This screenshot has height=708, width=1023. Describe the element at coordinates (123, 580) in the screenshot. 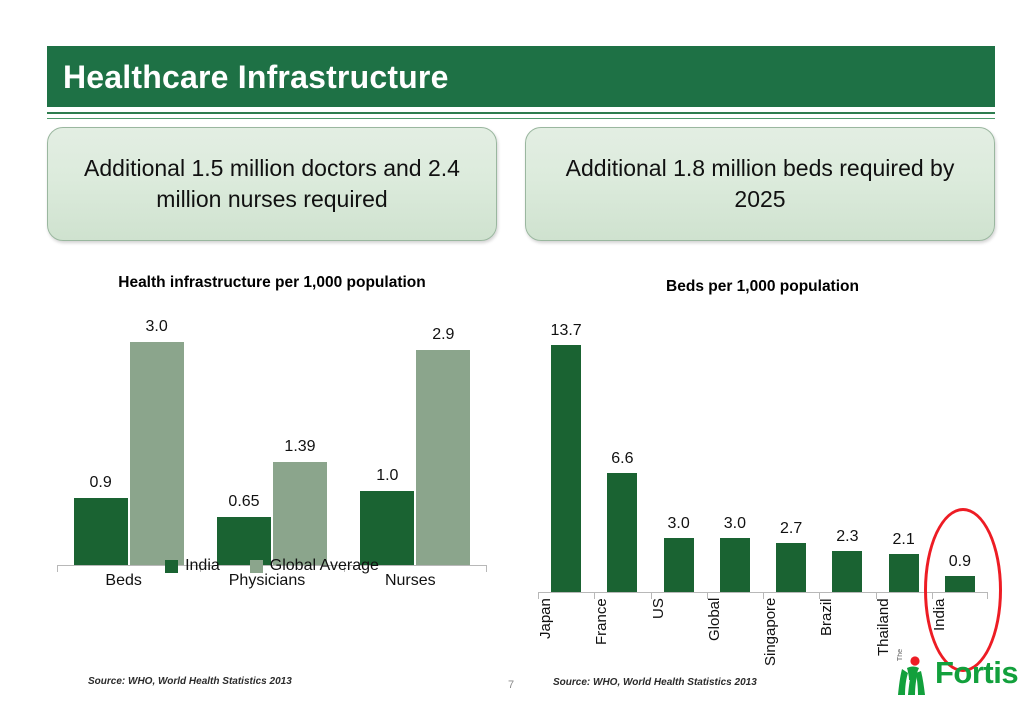

I see `category-label-beds: Beds` at that location.